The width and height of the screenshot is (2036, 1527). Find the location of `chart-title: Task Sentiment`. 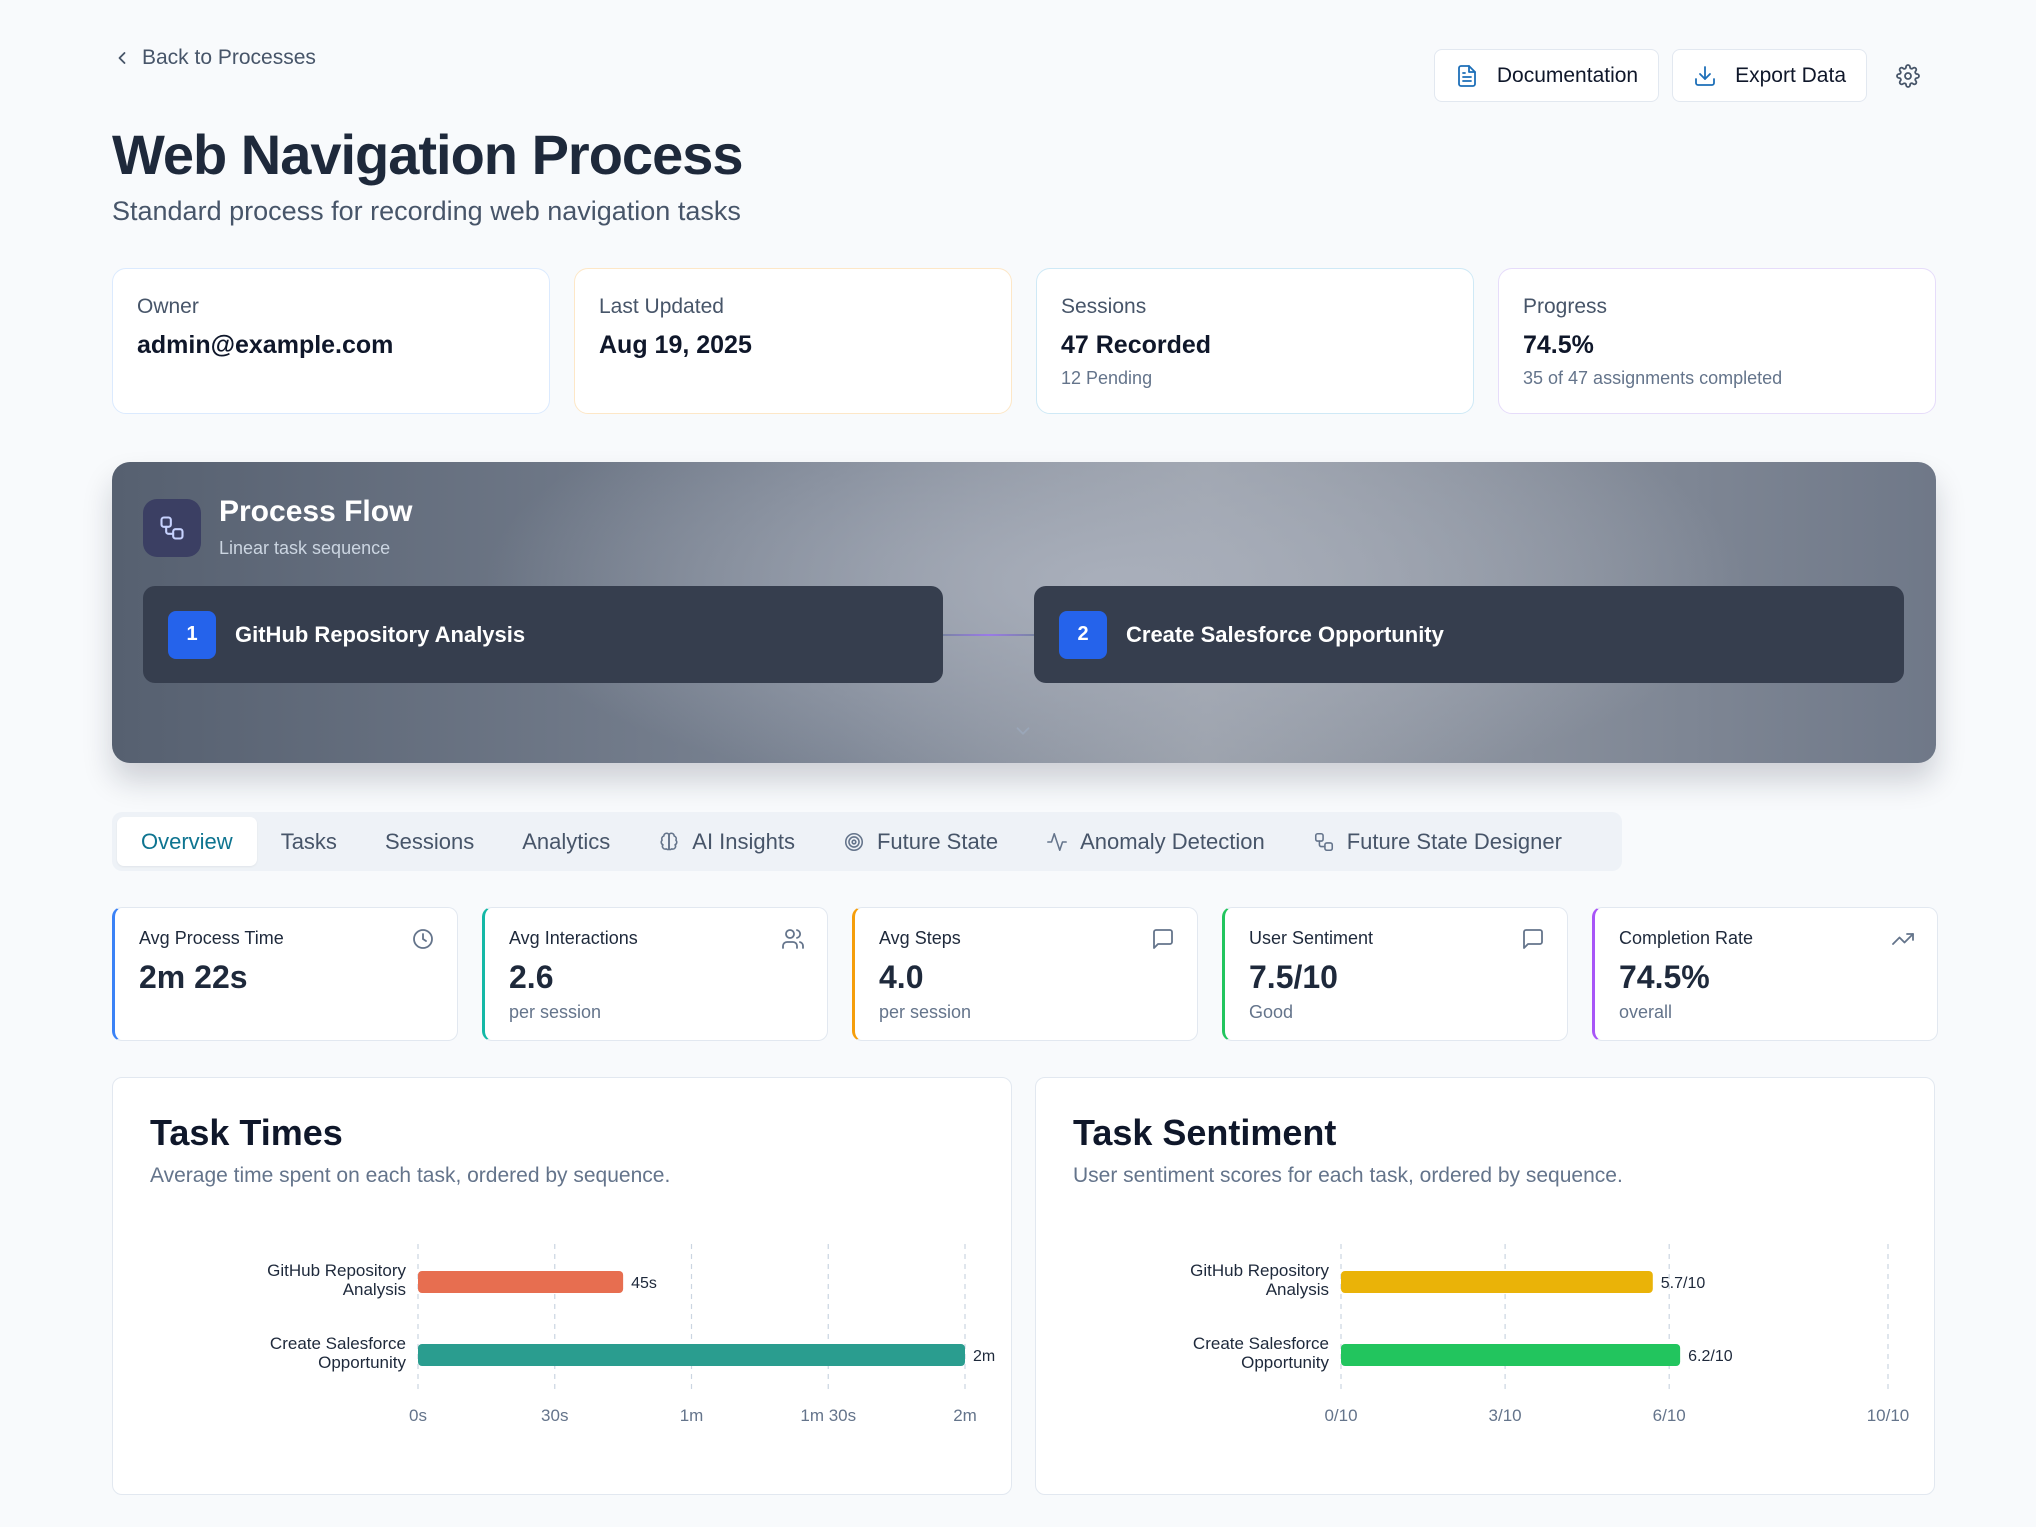

chart-title: Task Sentiment is located at coordinates (1205, 1132).